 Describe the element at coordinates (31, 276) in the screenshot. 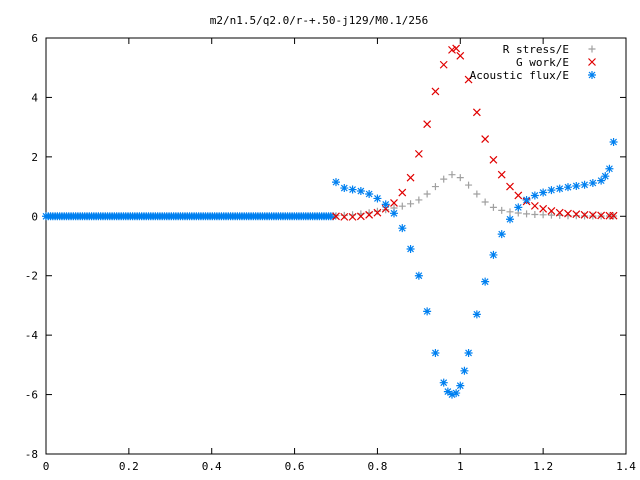

I see `y-tick-label-3: -2` at that location.